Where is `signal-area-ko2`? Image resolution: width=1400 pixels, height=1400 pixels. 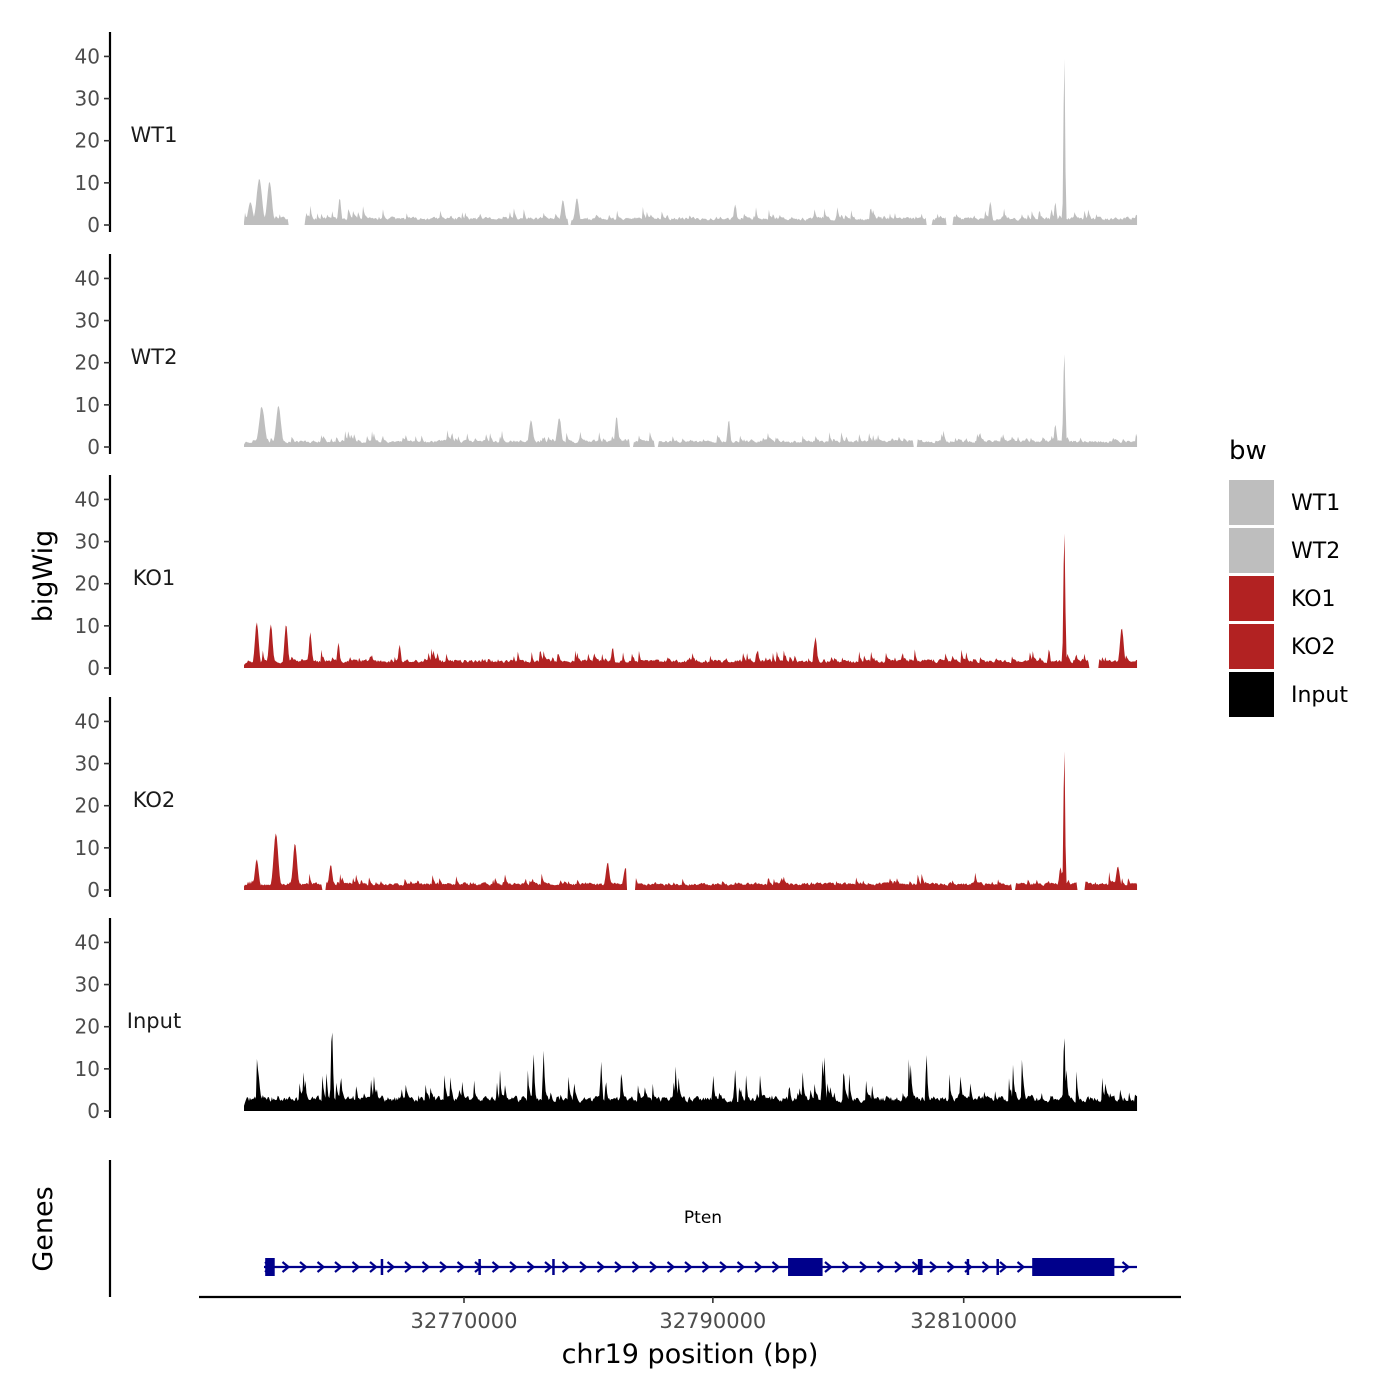
signal-area-ko2 is located at coordinates (691, 820).